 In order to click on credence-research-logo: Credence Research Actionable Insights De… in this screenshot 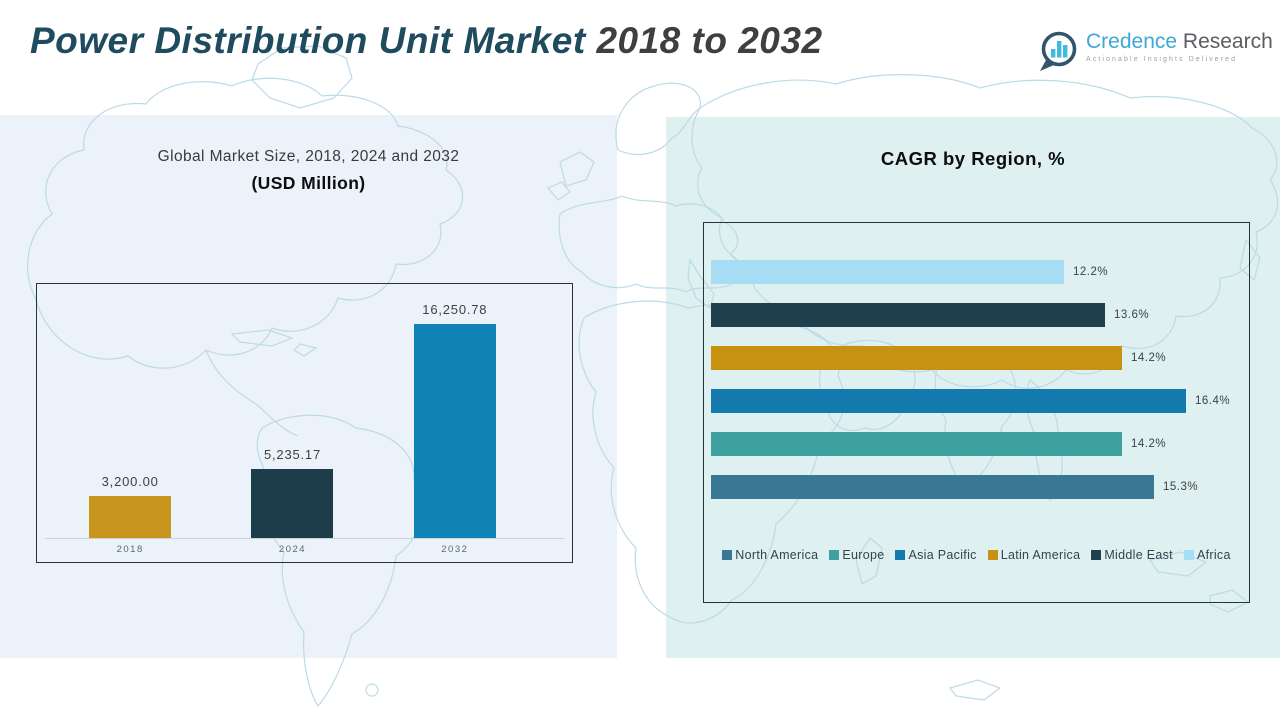, I will do `click(1155, 51)`.